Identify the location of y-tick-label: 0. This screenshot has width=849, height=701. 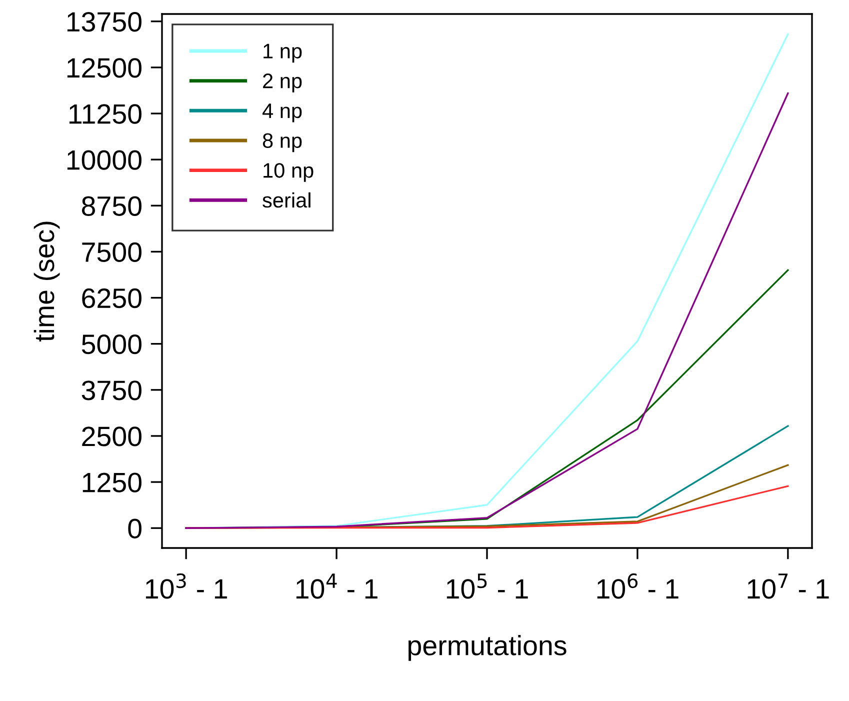
(135, 528).